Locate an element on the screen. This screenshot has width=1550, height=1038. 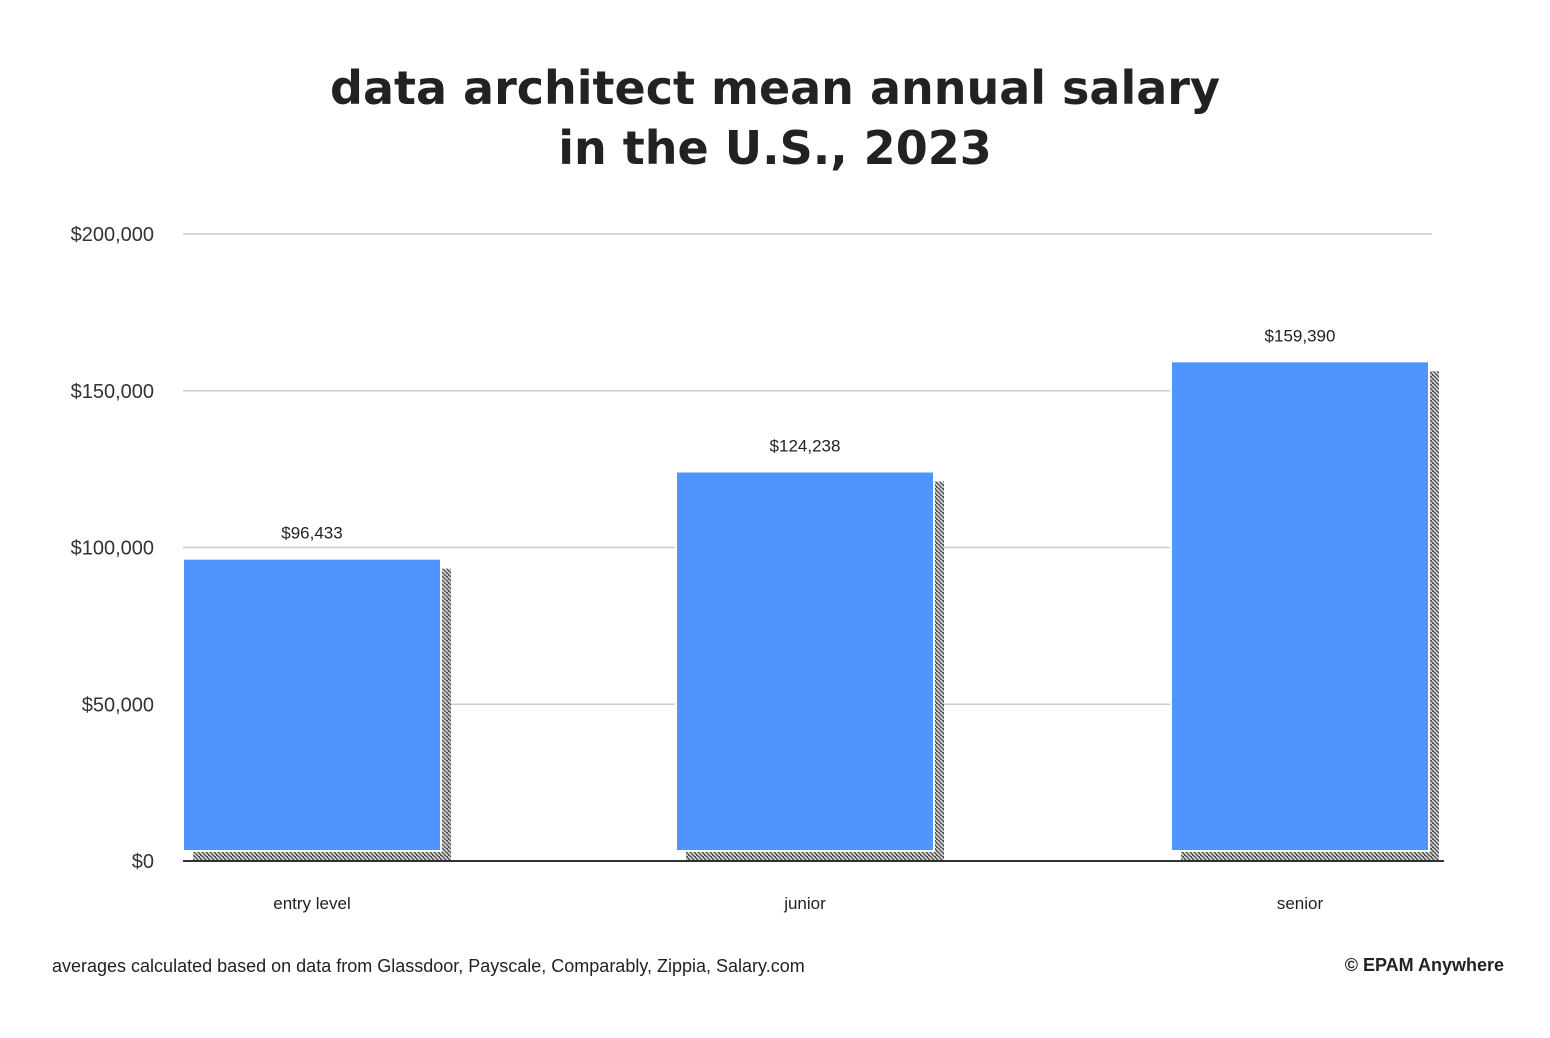
chart-title-line-2: in the U.S., 2023 is located at coordinates (775, 148).